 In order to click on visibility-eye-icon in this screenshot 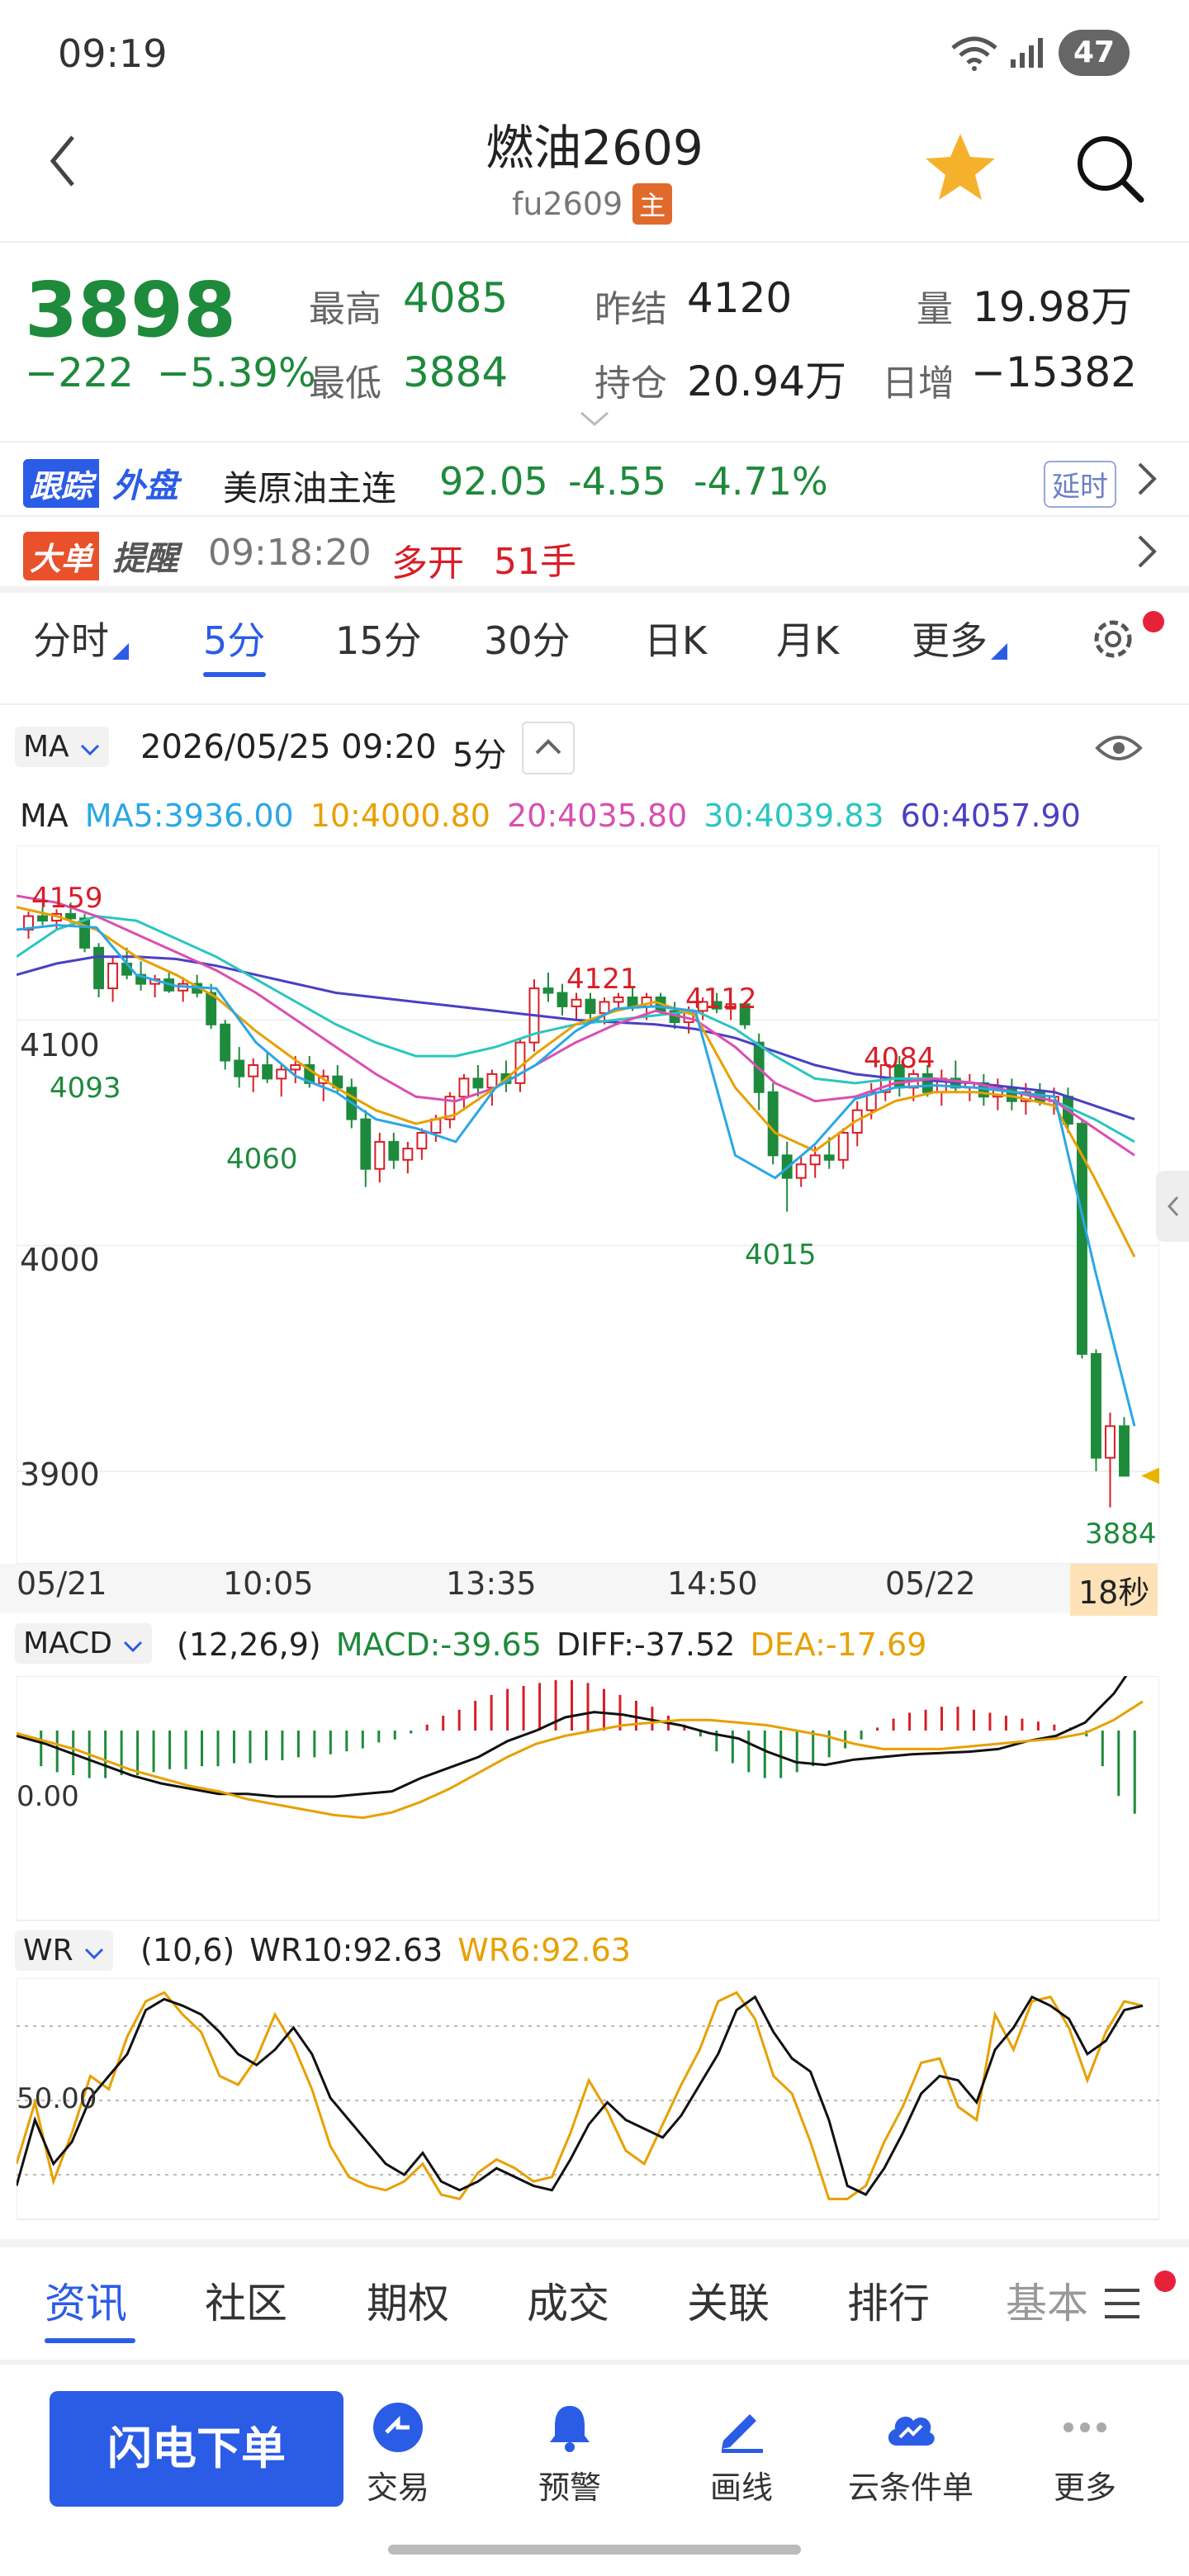, I will do `click(1119, 750)`.